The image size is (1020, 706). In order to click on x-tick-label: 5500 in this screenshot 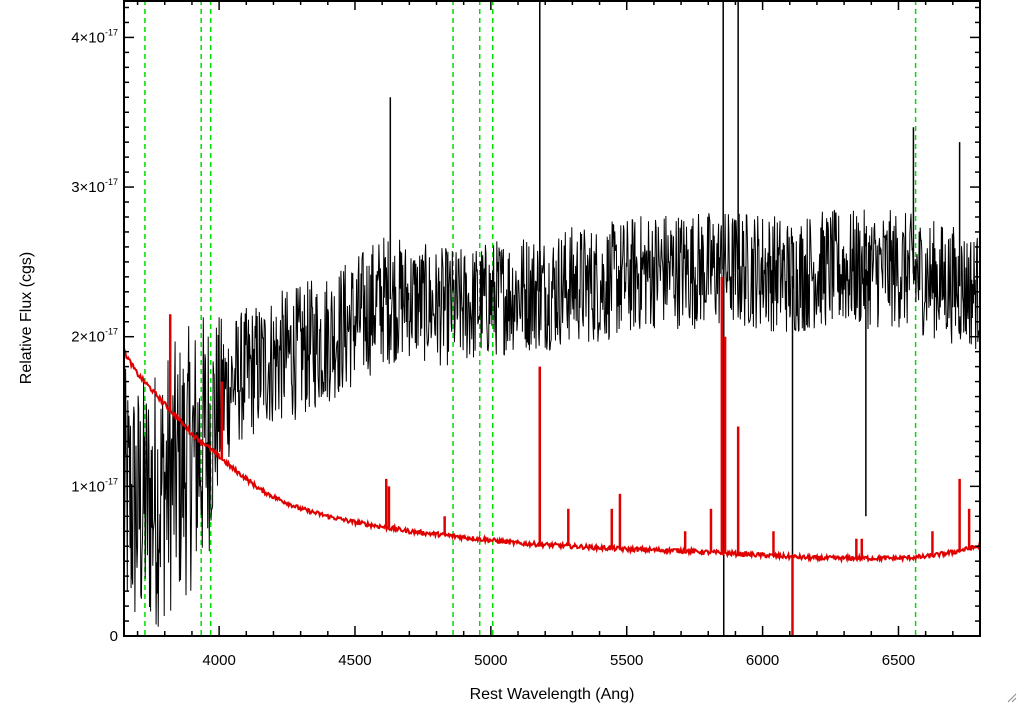, I will do `click(626, 660)`.